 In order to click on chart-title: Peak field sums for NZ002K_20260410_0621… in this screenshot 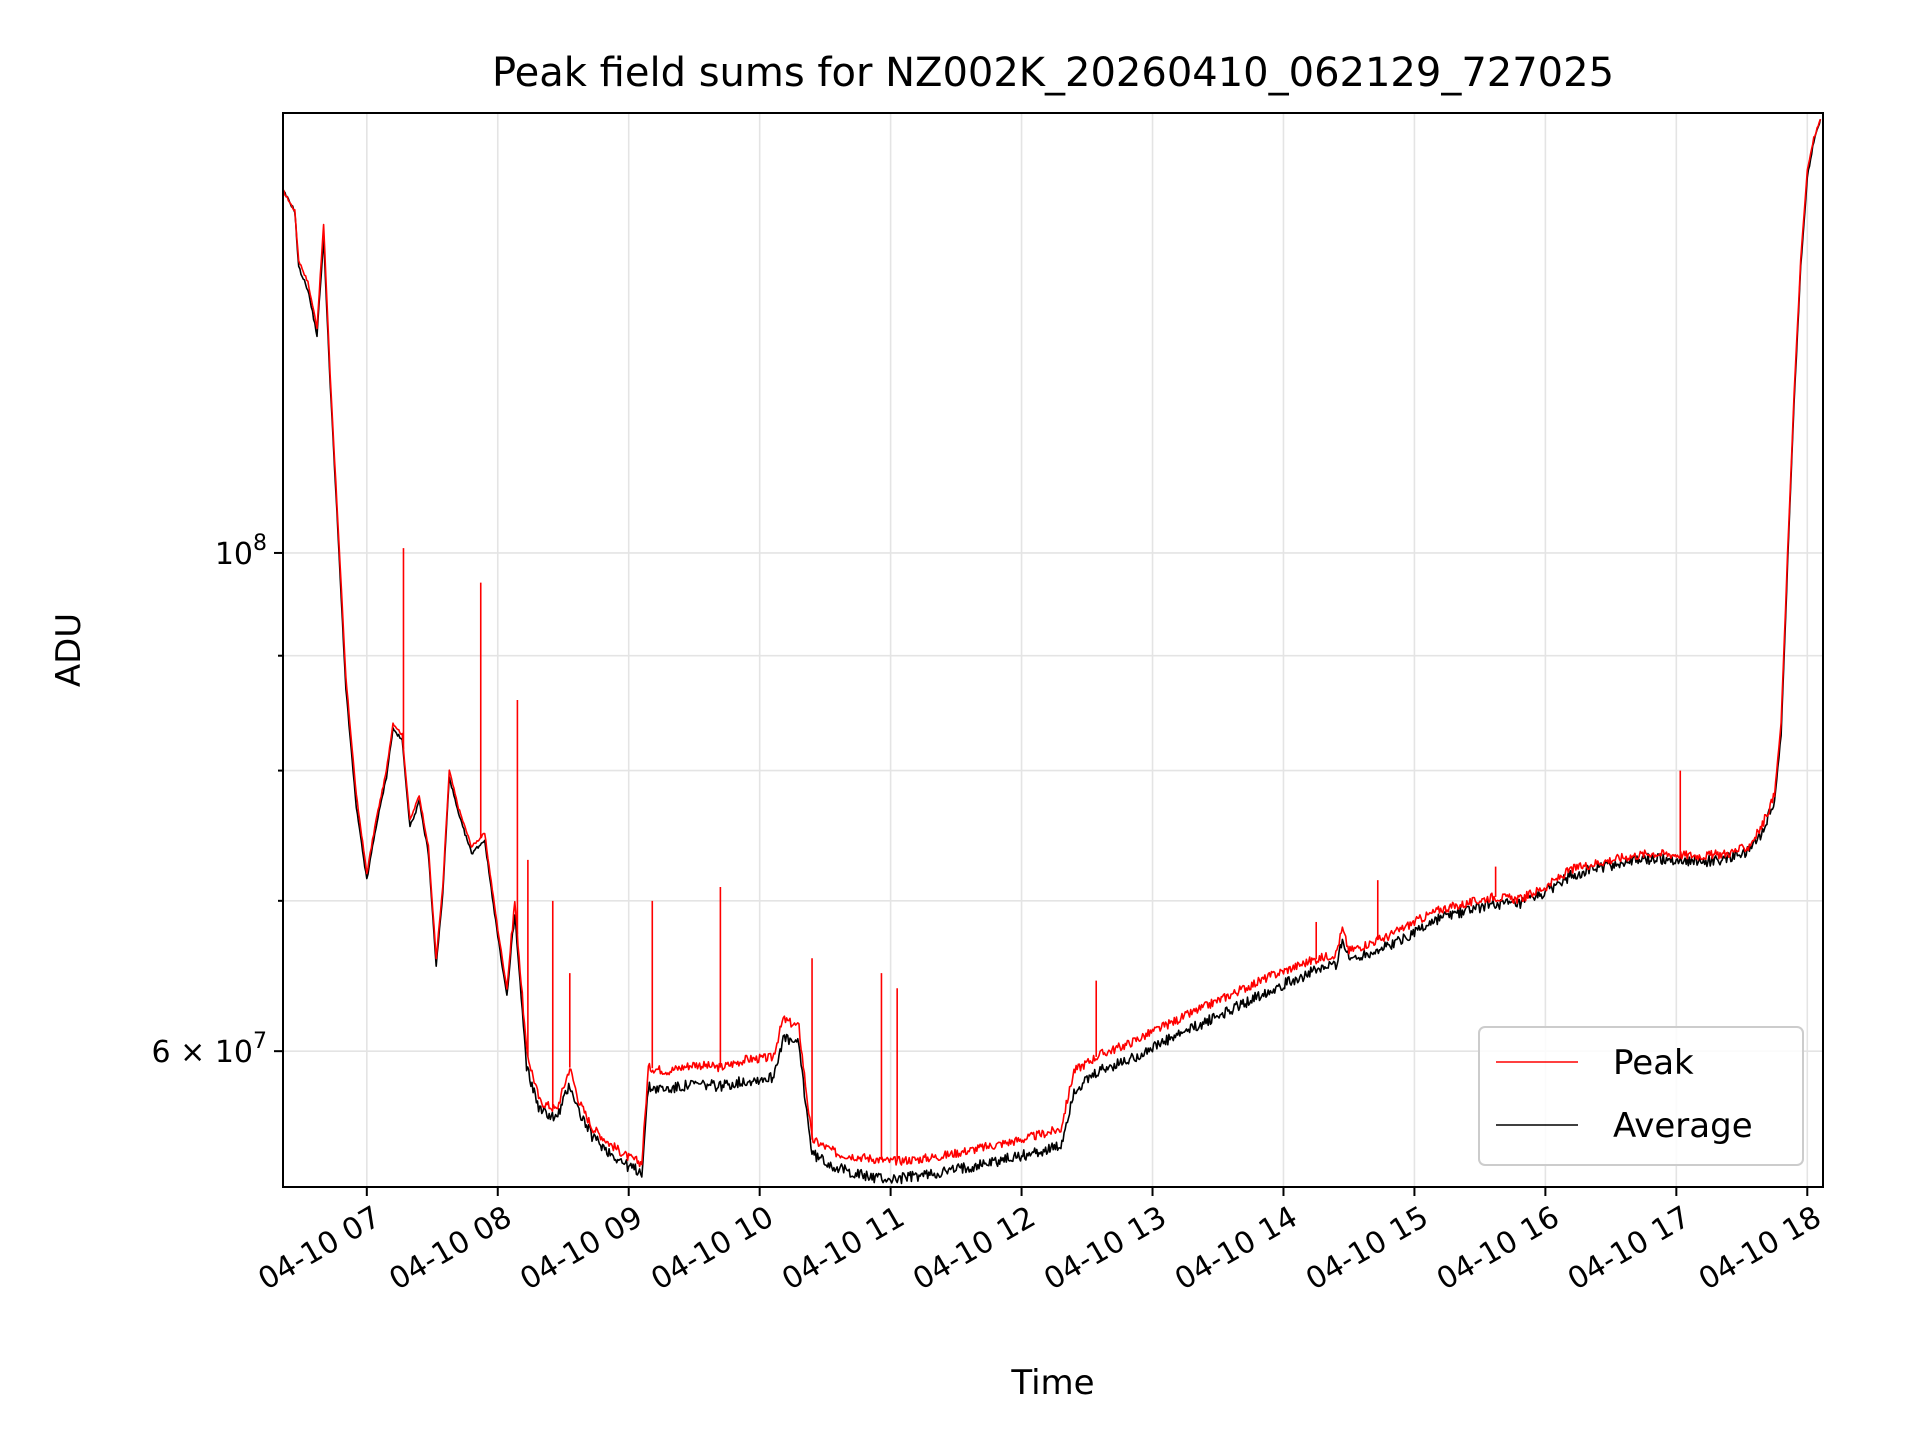, I will do `click(1053, 73)`.